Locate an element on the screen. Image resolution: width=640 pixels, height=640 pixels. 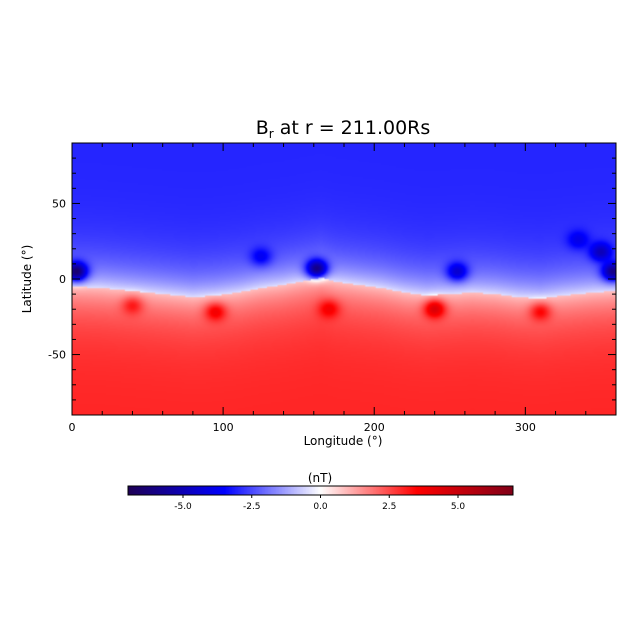
title-suffix: at r = 211.00Rs is located at coordinates (352, 128).